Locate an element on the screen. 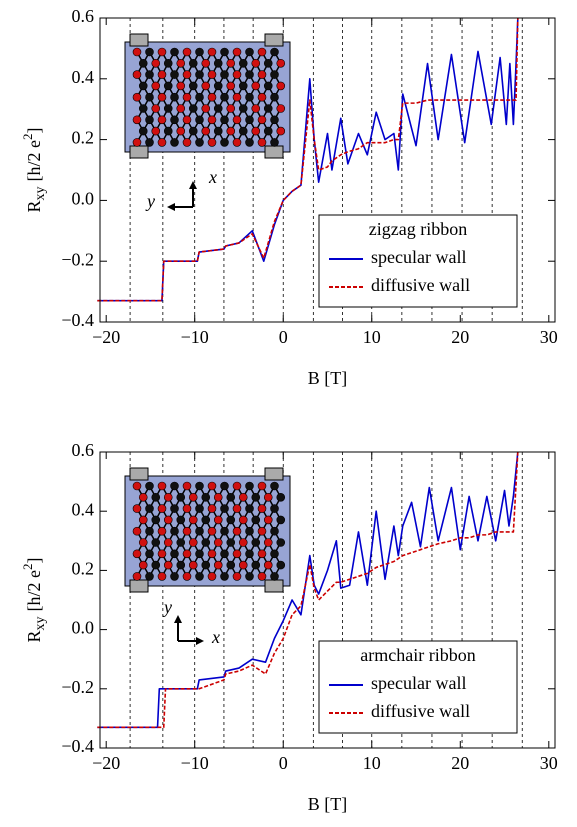 This screenshot has height=827, width=577. y-axis-label-part: ] is located at coordinates (34, 131).